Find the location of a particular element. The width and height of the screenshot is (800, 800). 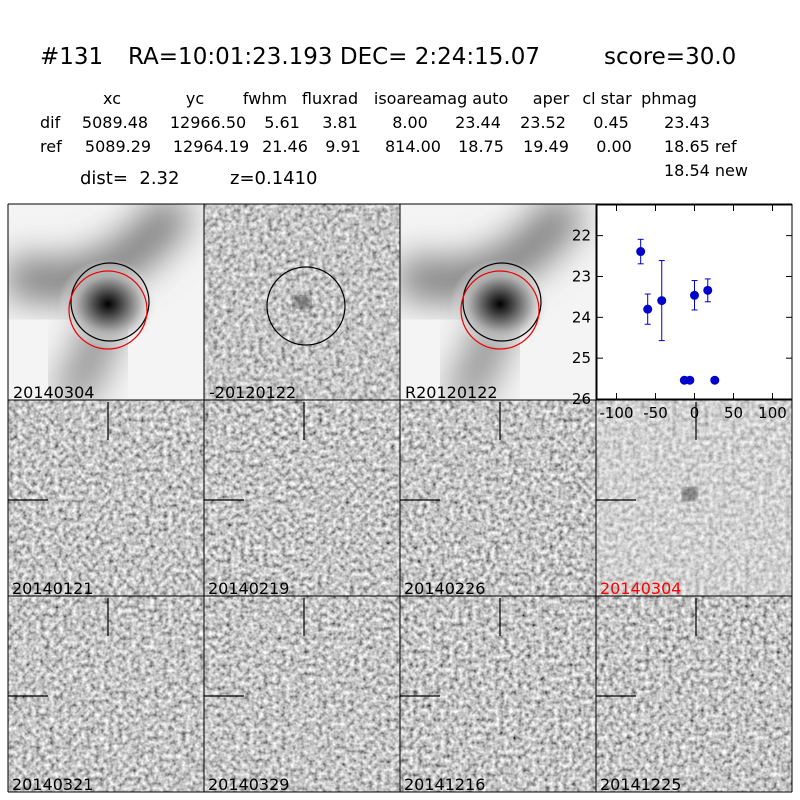

cell: 23.52 is located at coordinates (543, 122).